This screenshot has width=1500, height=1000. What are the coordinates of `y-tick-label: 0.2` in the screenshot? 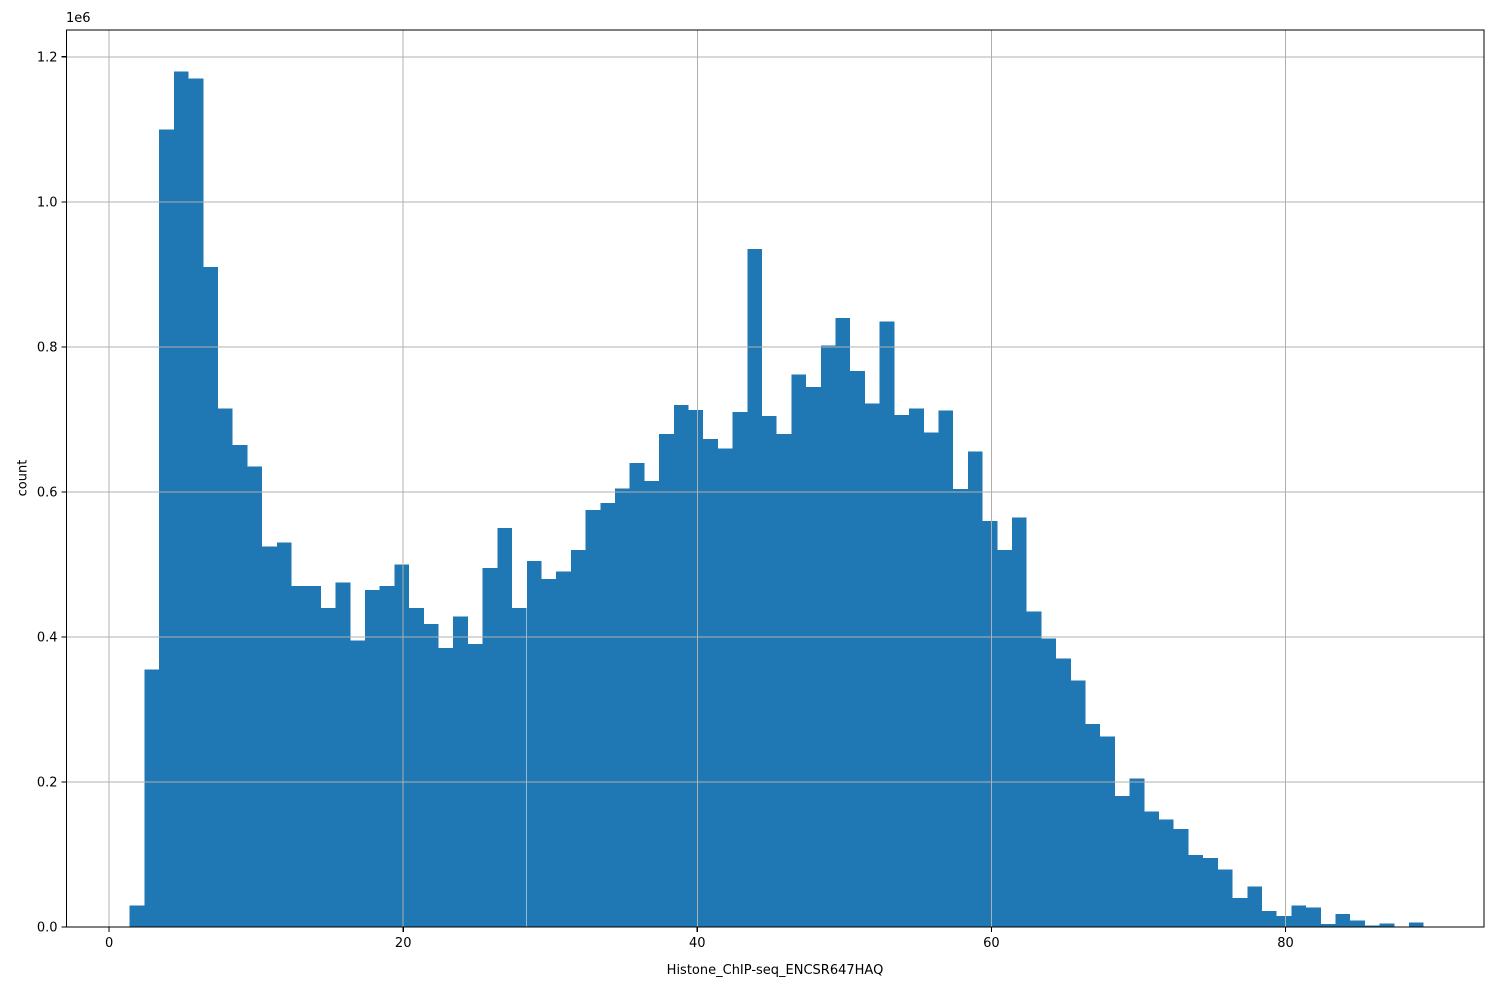 It's located at (47, 783).